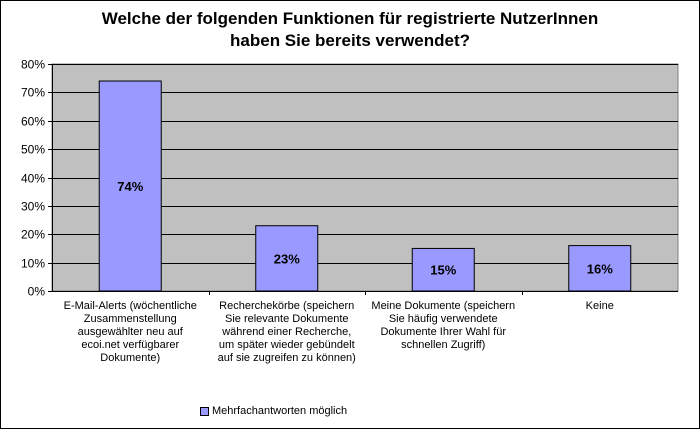 This screenshot has width=700, height=429. I want to click on category-label-line: Keine, so click(599, 306).